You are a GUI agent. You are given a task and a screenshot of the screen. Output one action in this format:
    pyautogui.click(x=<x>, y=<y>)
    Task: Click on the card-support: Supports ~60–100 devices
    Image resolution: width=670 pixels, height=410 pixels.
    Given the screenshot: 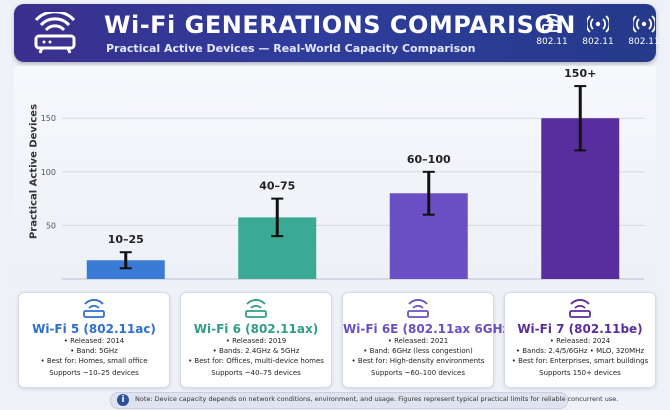 What is the action you would take?
    pyautogui.click(x=418, y=373)
    